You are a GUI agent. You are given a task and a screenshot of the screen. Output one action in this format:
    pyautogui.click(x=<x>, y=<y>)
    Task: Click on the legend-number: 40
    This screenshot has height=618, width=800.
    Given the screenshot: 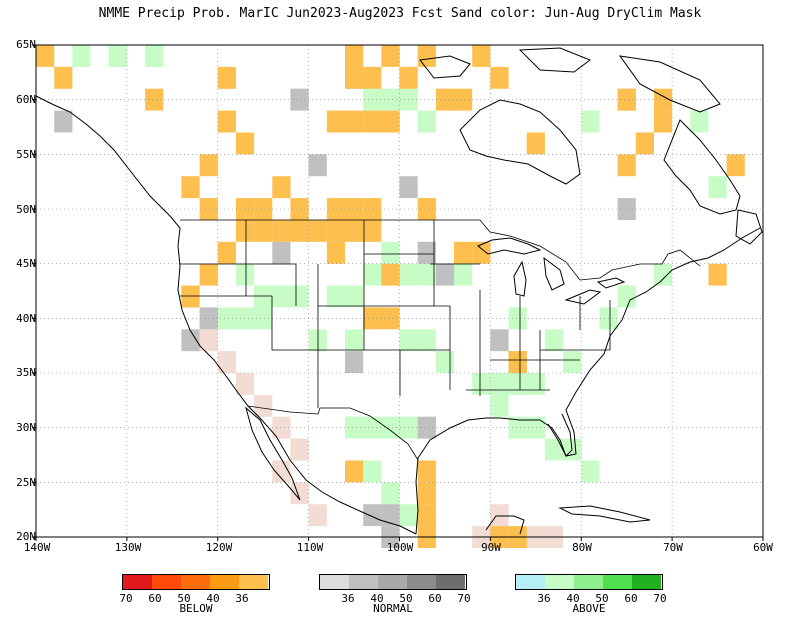 What is the action you would take?
    pyautogui.click(x=213, y=598)
    